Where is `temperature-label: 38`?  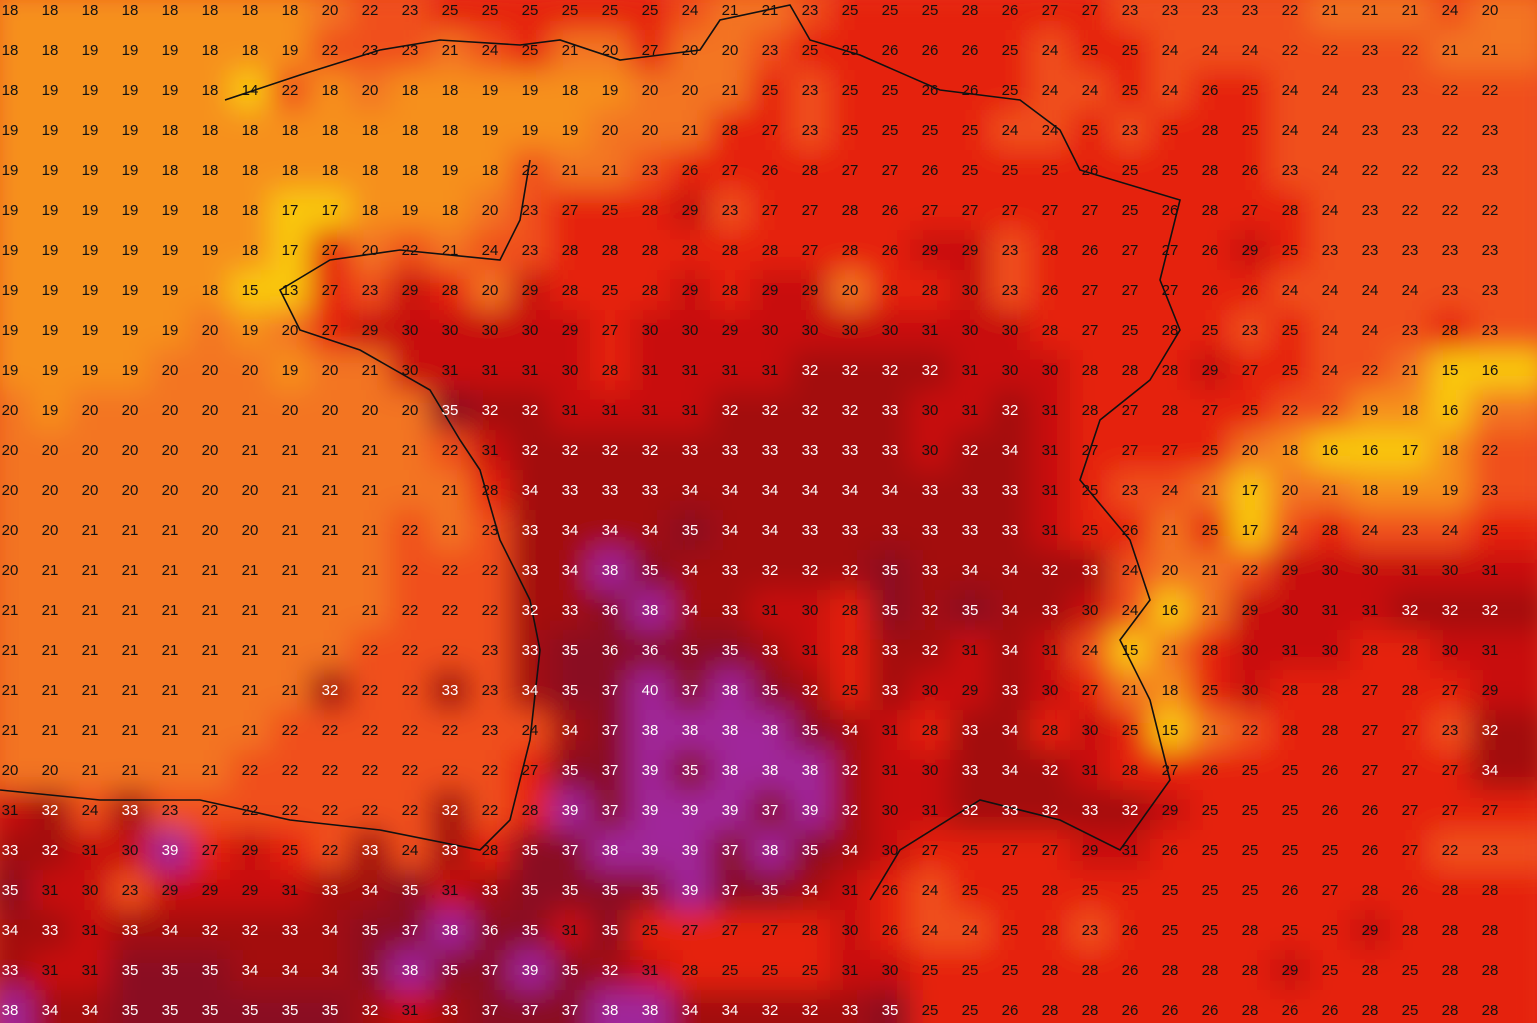
temperature-label: 38 is located at coordinates (730, 690).